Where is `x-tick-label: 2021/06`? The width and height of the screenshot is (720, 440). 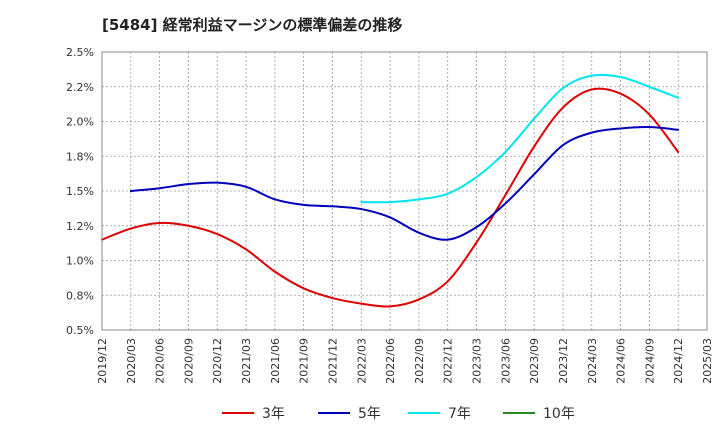
x-tick-label: 2021/06 is located at coordinates (275, 361).